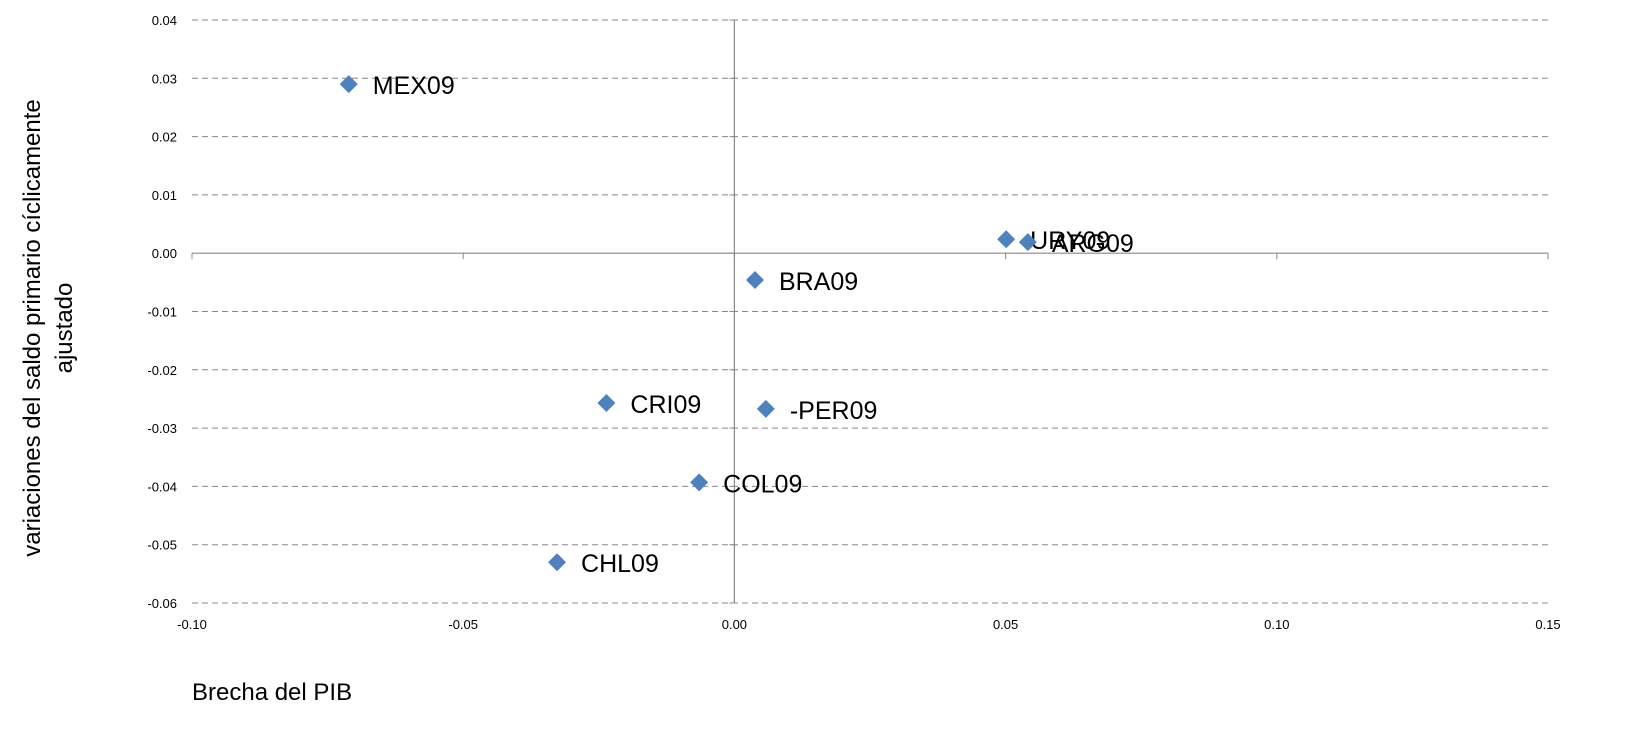  What do you see at coordinates (162, 428) in the screenshot?
I see `y-tick-label: -0.03` at bounding box center [162, 428].